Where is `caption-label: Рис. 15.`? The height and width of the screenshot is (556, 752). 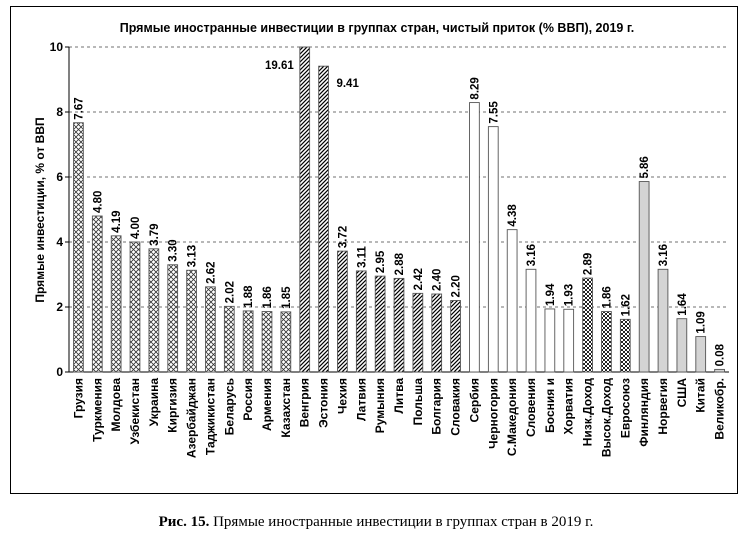
caption-label: Рис. 15. is located at coordinates (184, 522).